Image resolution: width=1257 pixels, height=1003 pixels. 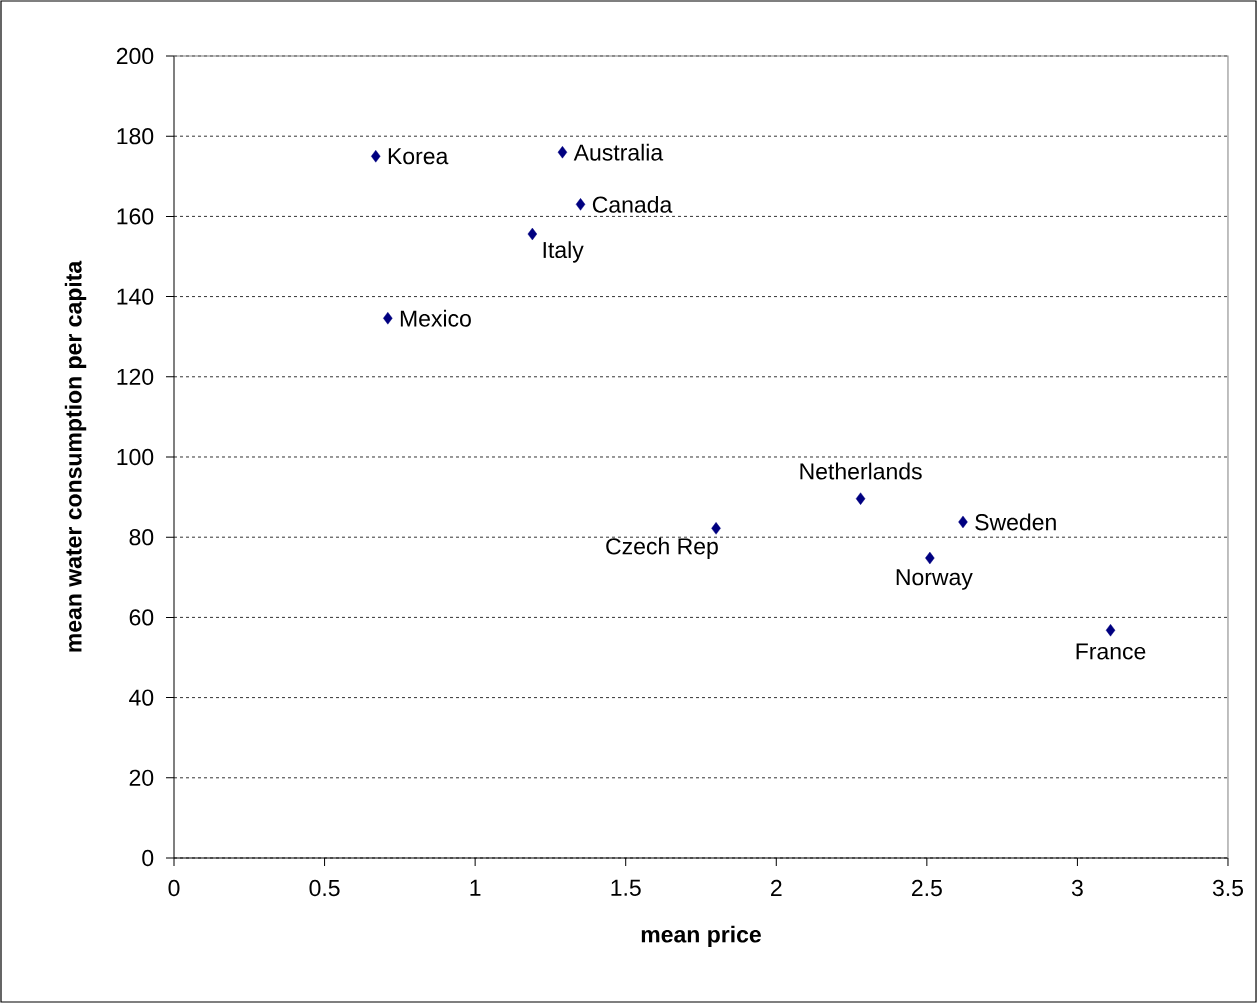 I want to click on annotation: Australia, so click(x=618, y=152).